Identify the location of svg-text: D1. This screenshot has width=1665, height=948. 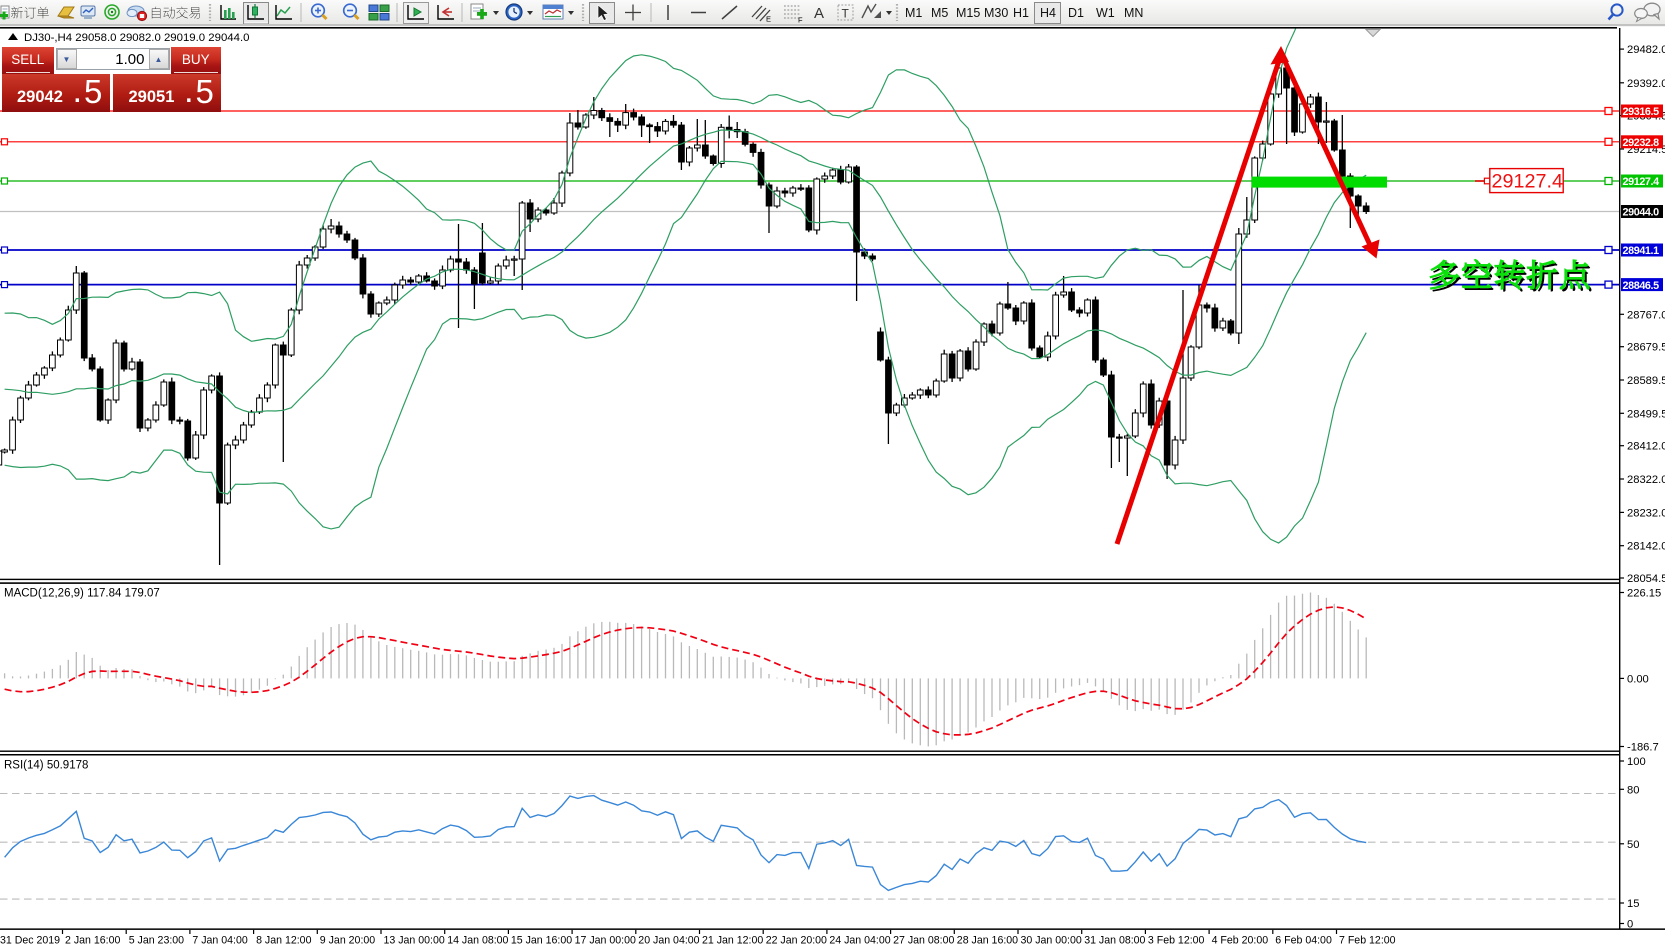
(1076, 13).